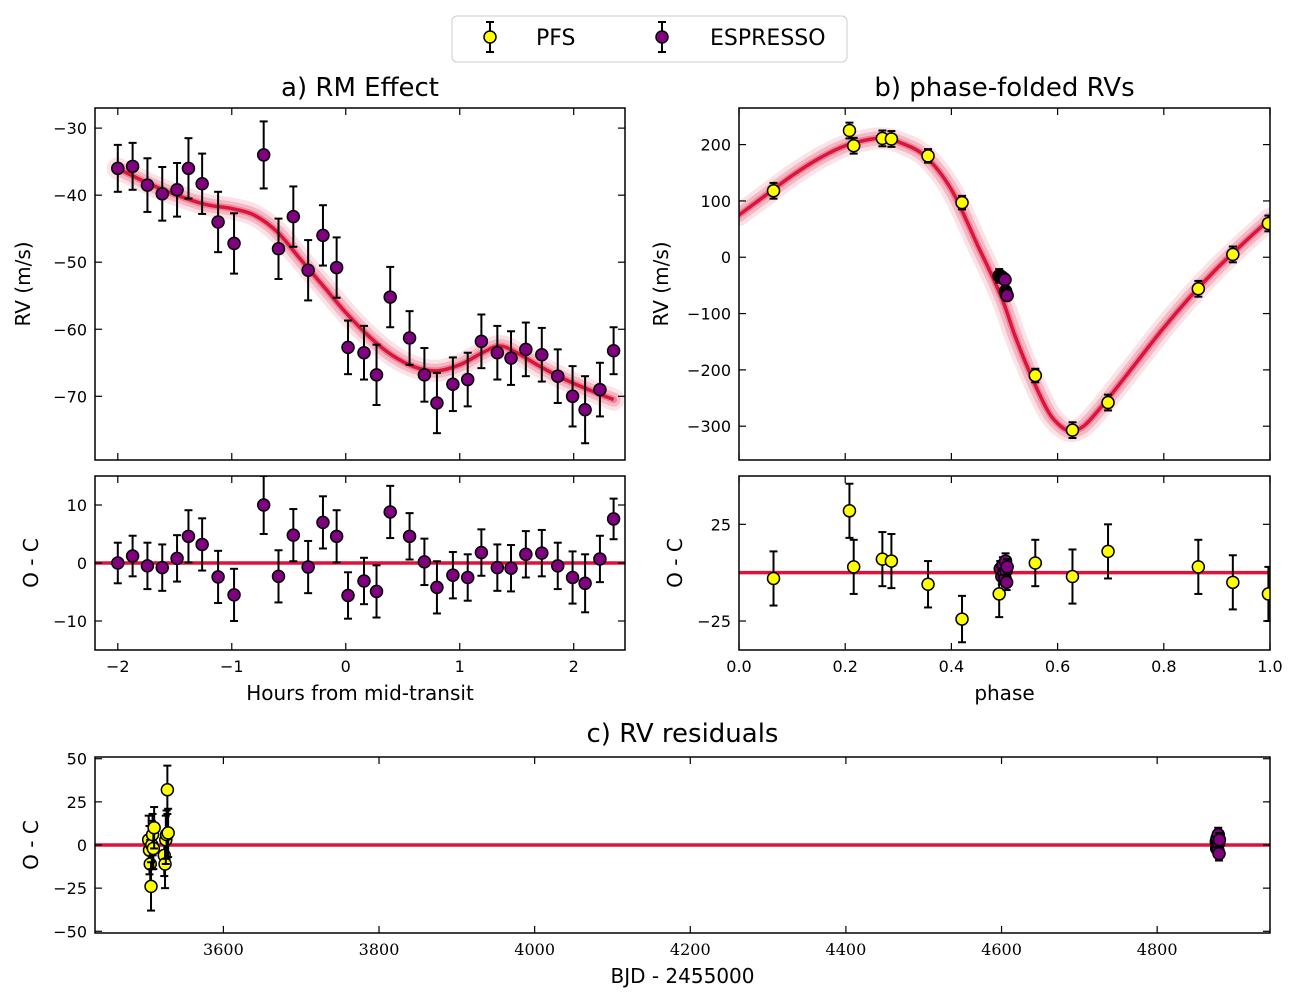 This screenshot has height=1005, width=1299. Describe the element at coordinates (77, 505) in the screenshot. I see `y-tick-label: 10` at that location.